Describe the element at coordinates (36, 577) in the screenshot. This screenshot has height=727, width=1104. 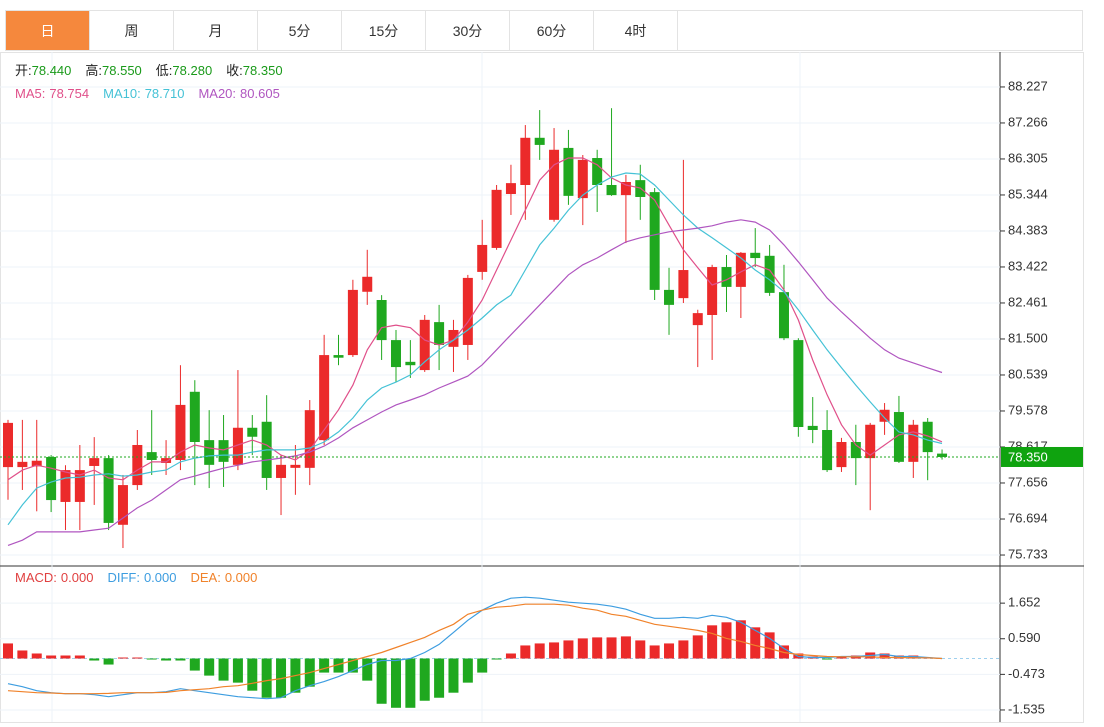
I see `legend-label: MACD:` at that location.